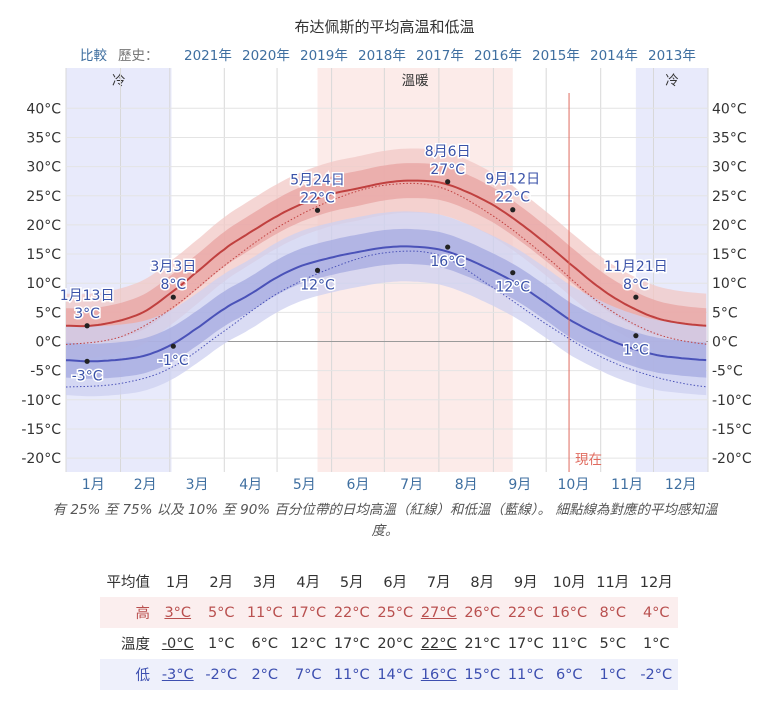 The width and height of the screenshot is (769, 707). Describe the element at coordinates (466, 485) in the screenshot. I see `month-tick-label: 8月` at that location.